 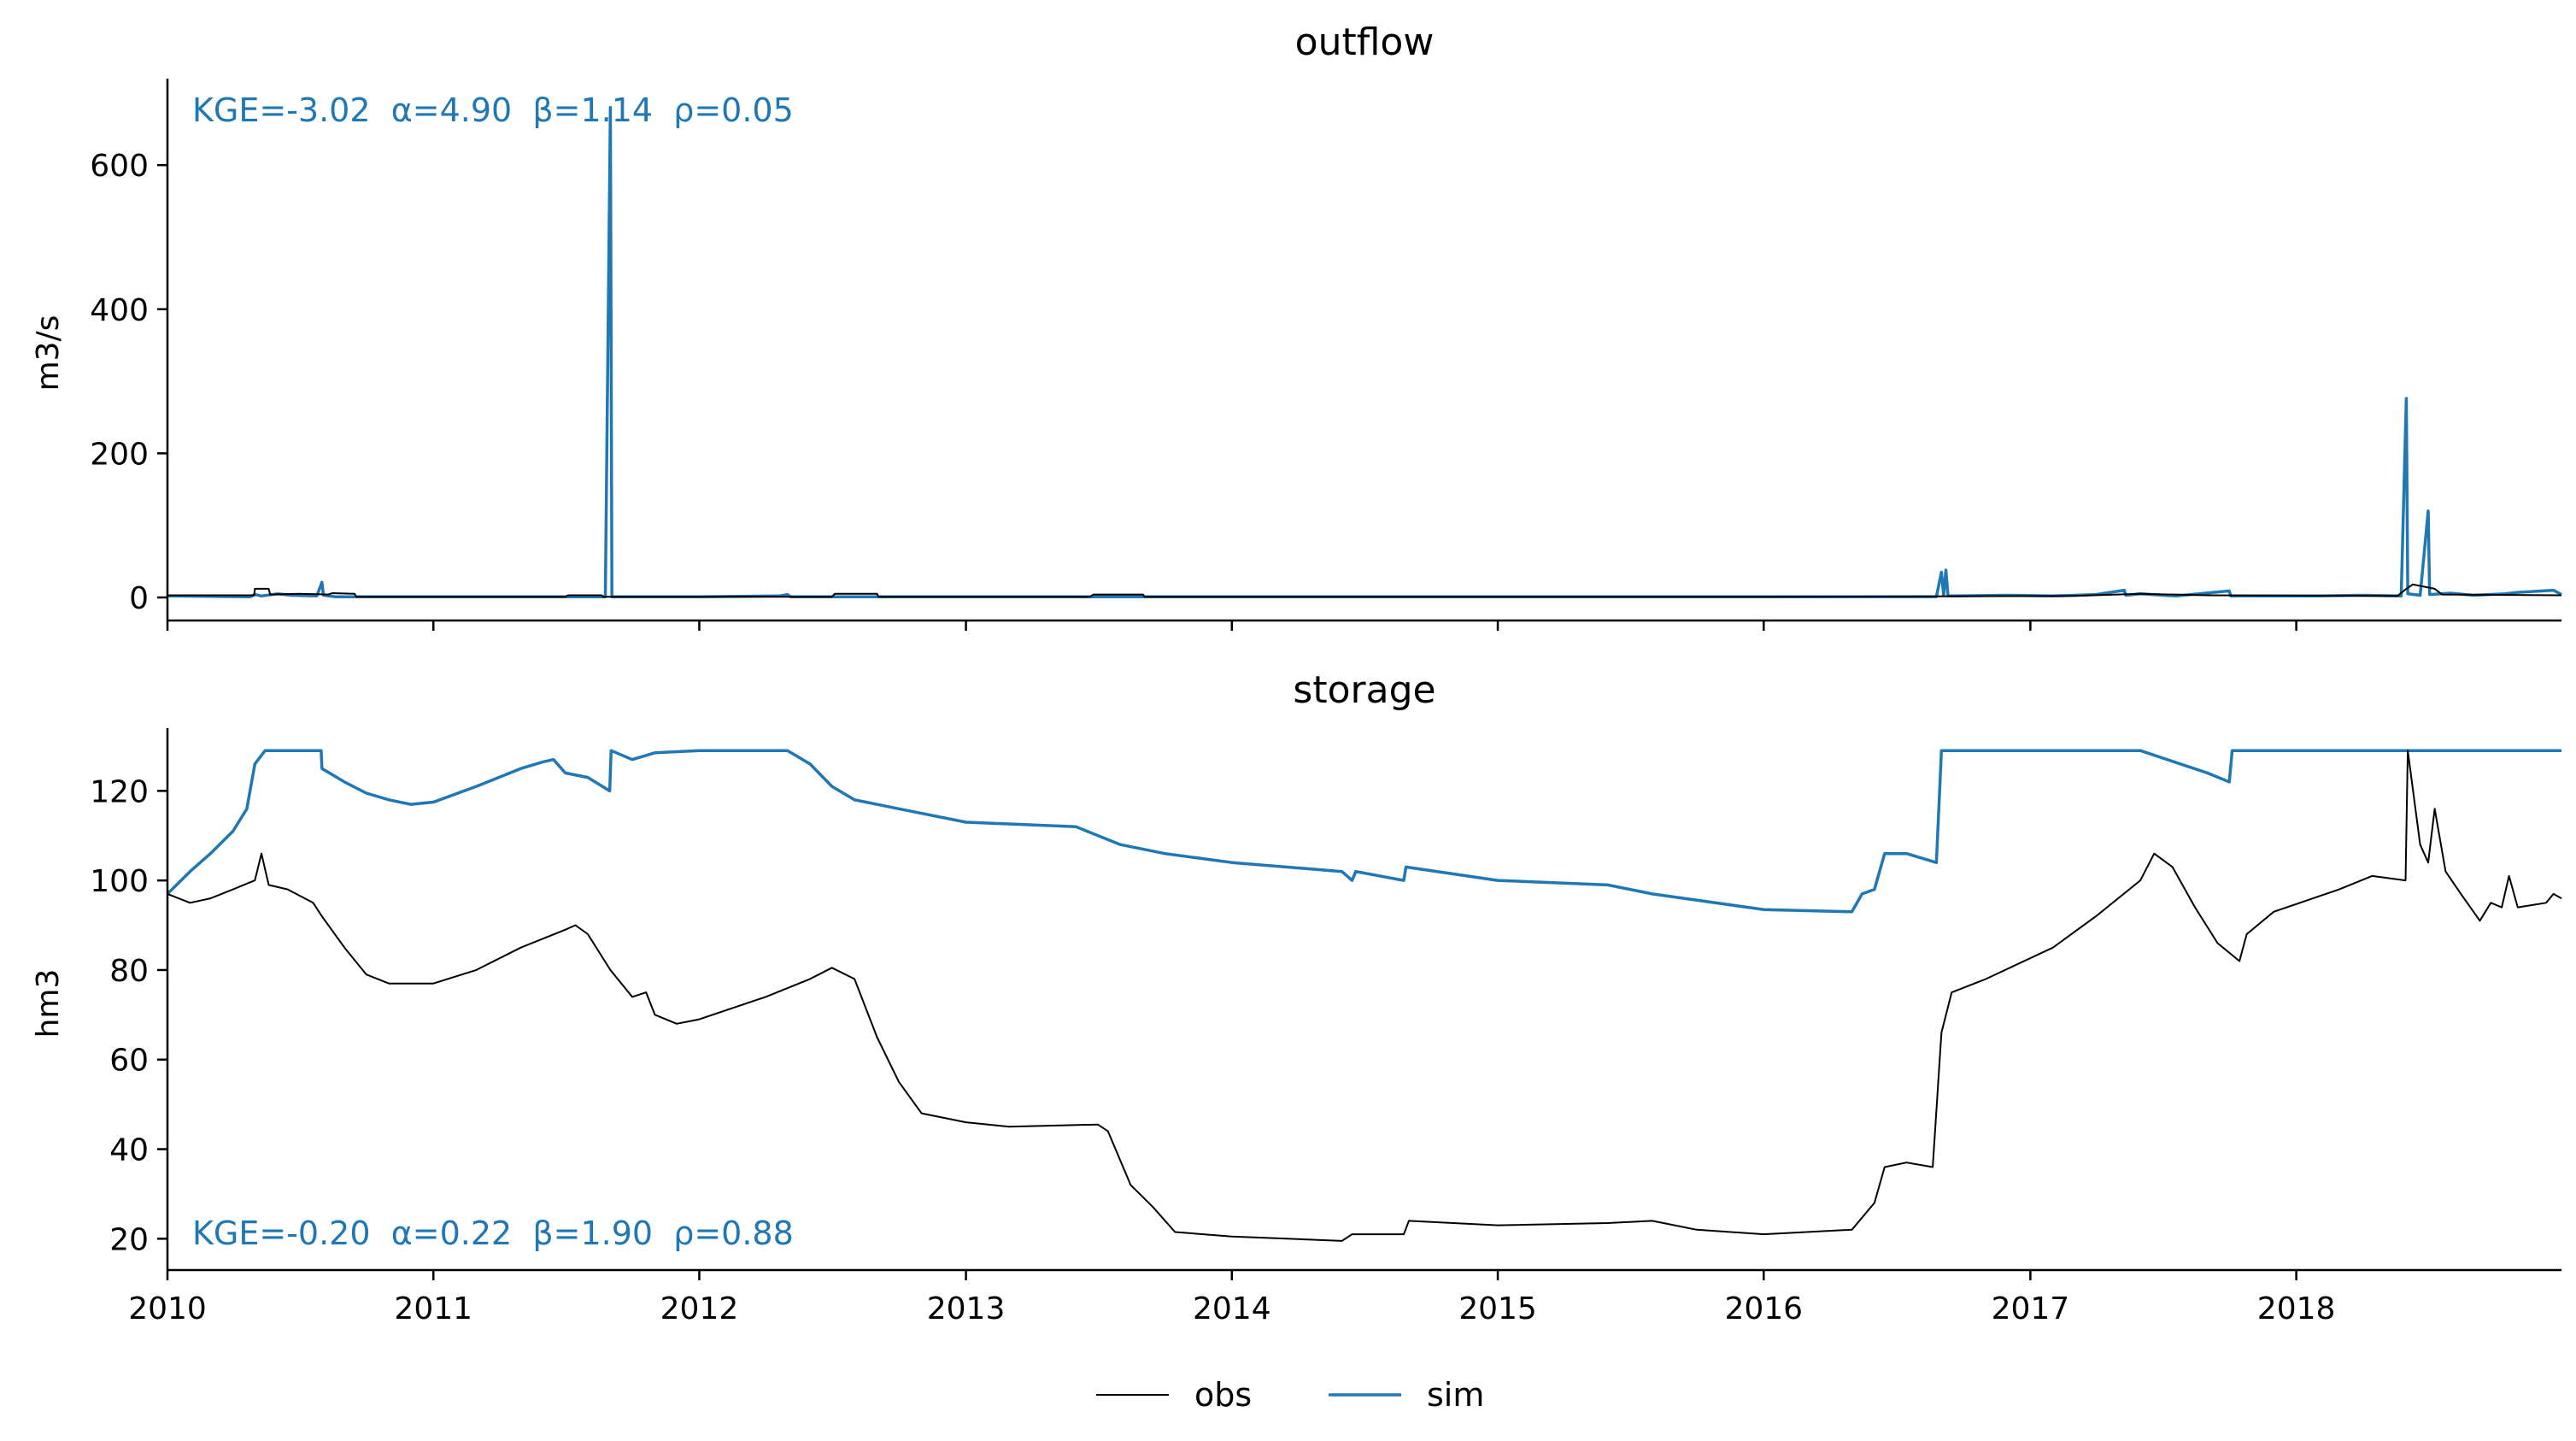 What do you see at coordinates (1223, 1395) in the screenshot?
I see `legend-obs-label: obs` at bounding box center [1223, 1395].